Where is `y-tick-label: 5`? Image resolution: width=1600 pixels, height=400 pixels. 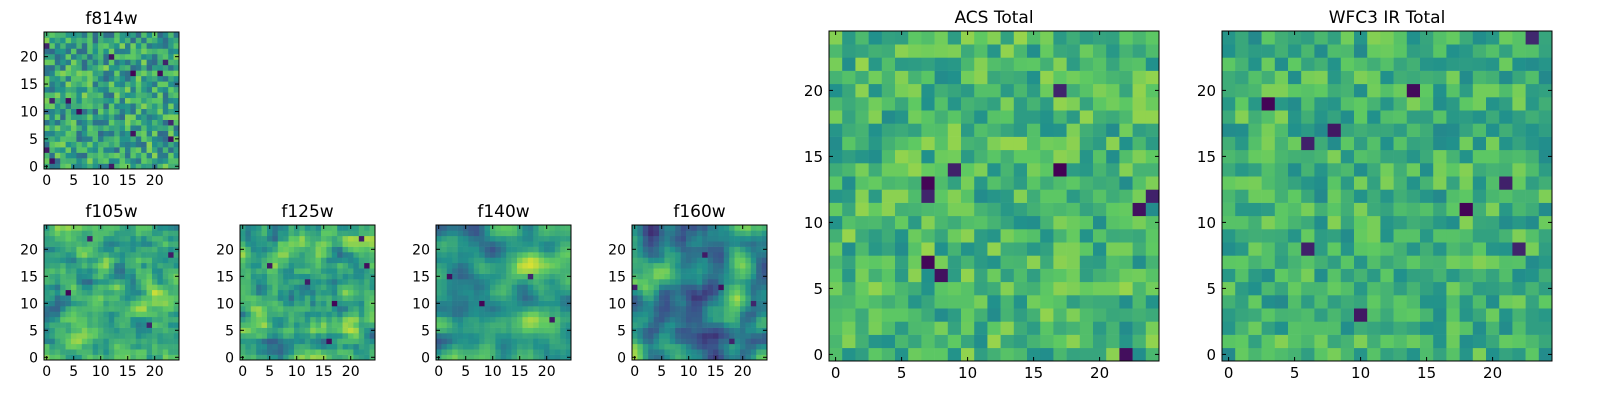 y-tick-label: 5 is located at coordinates (33, 140).